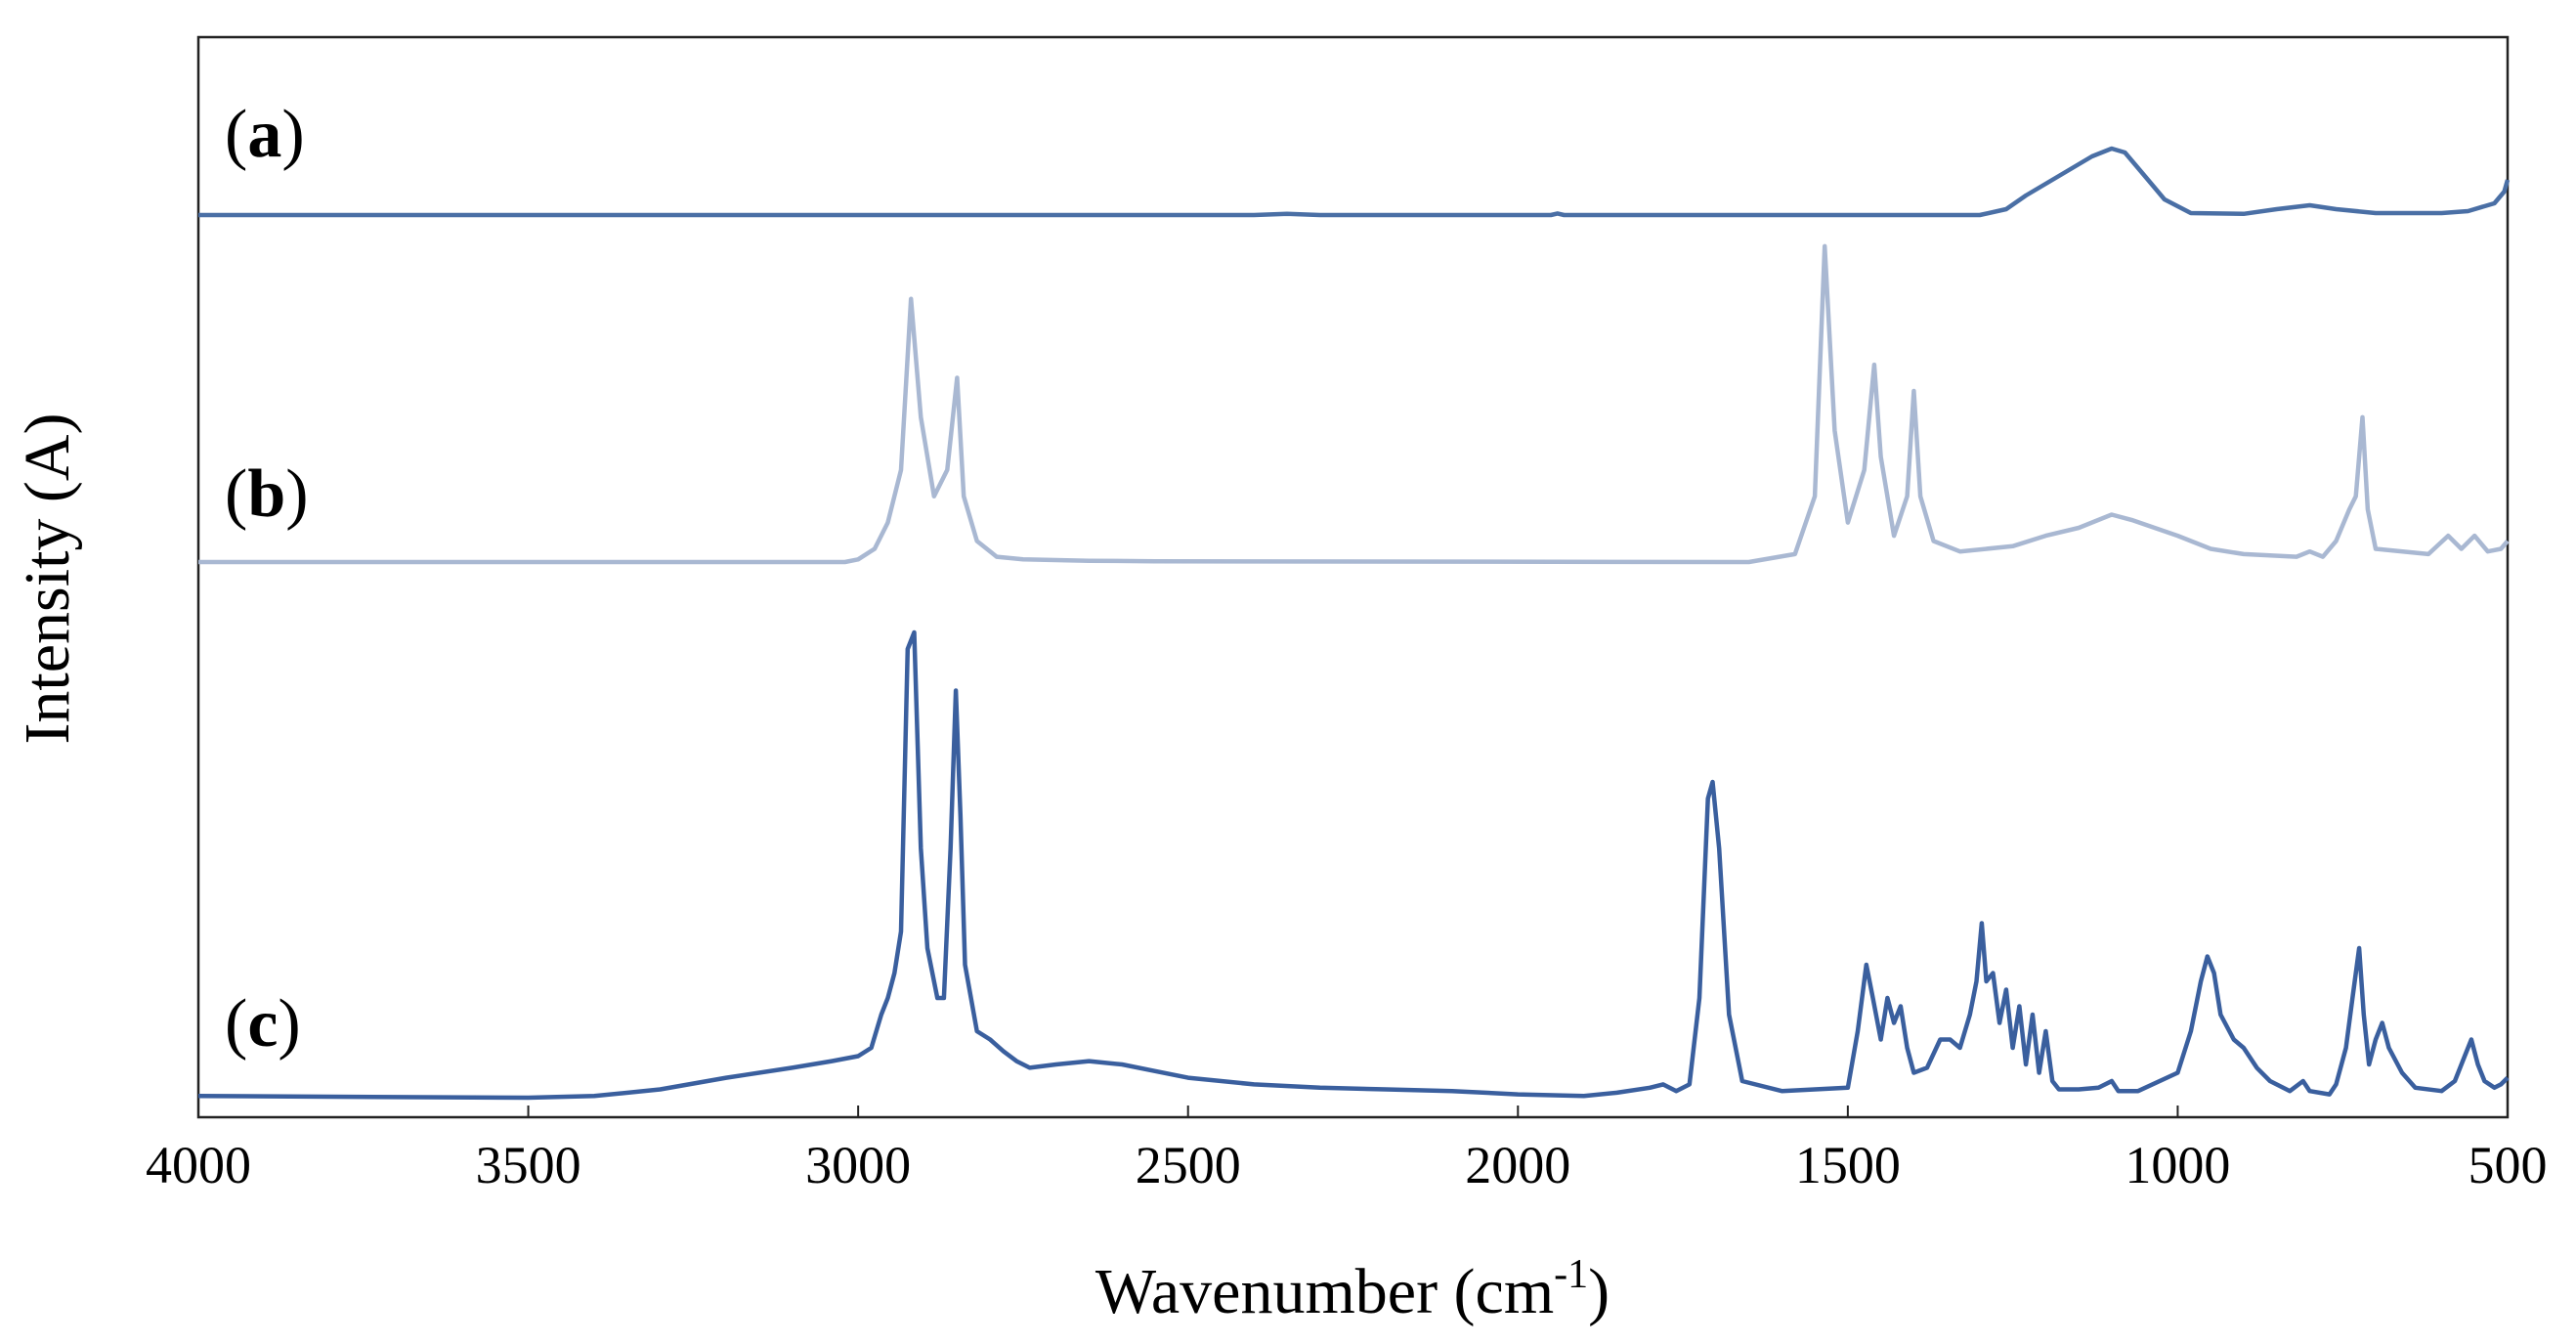 The height and width of the screenshot is (1344, 2576). I want to click on x-axis-title-close: ), so click(1599, 1291).